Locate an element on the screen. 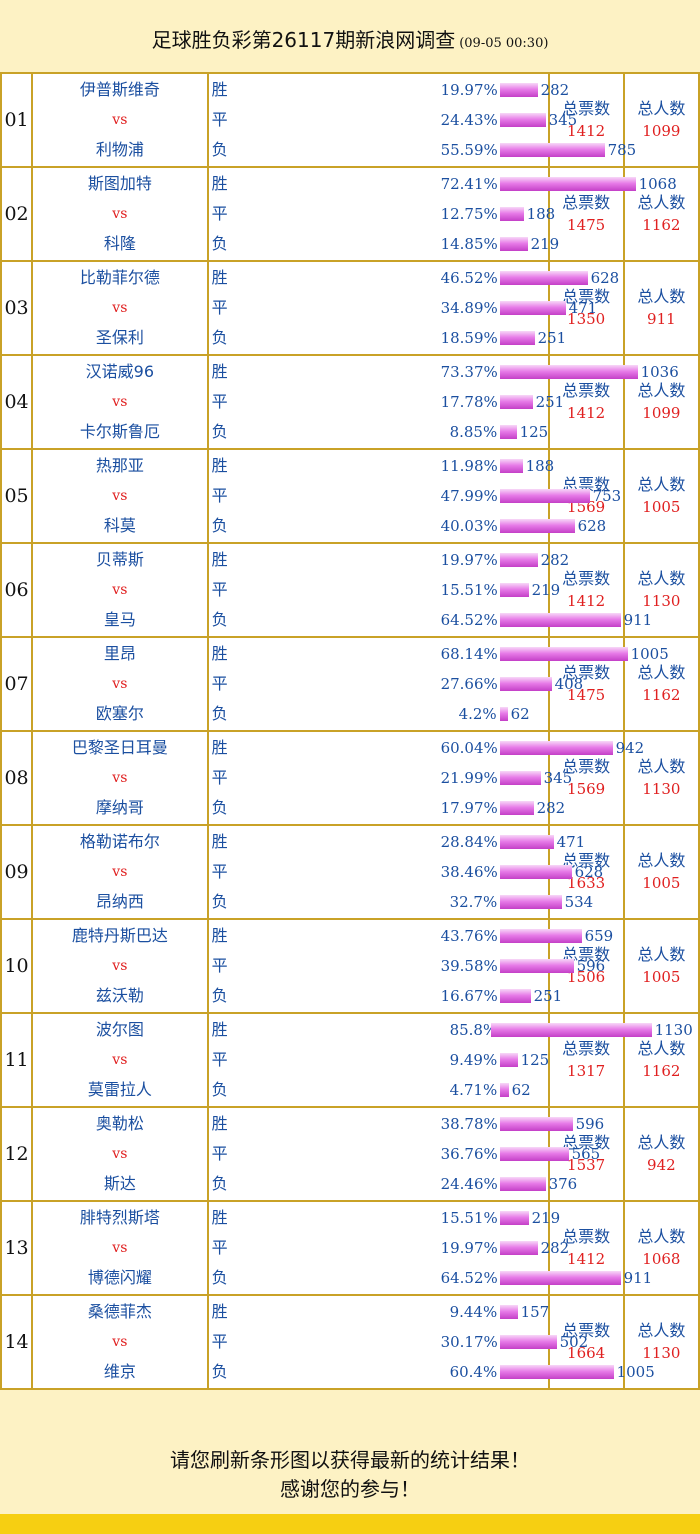  away-team-link: 摩纳哥 is located at coordinates (119, 807).